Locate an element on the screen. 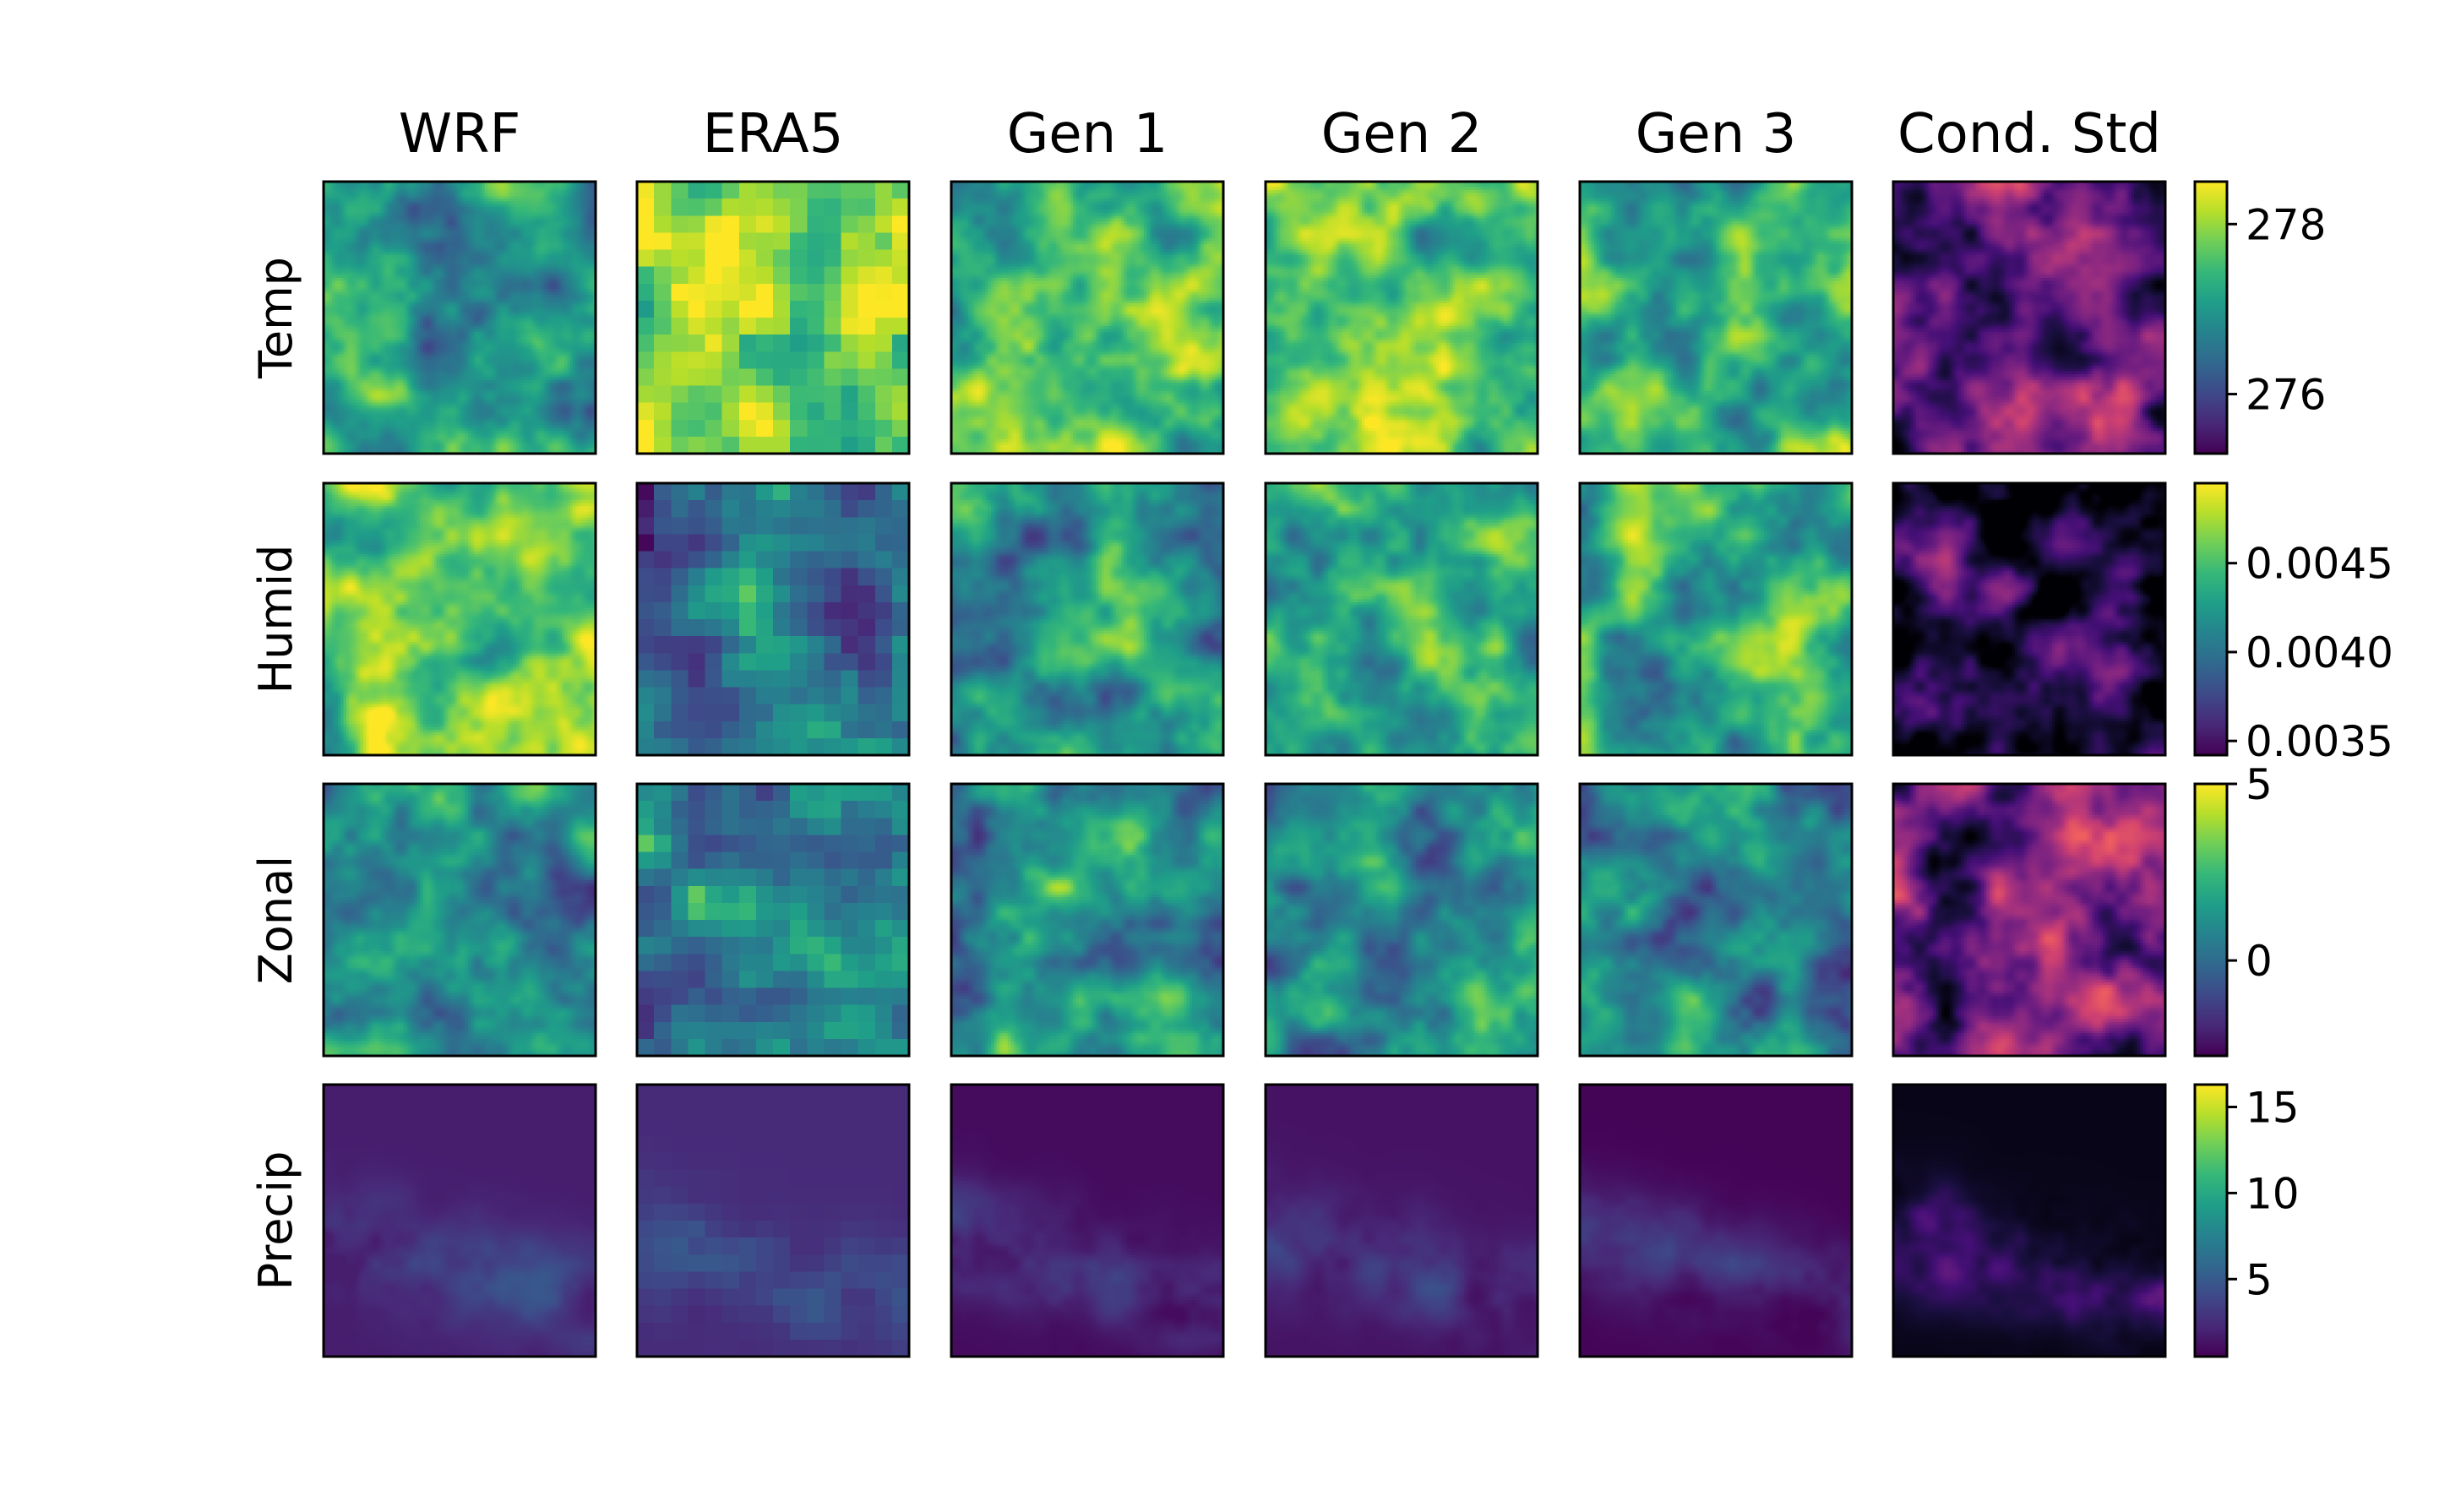 The height and width of the screenshot is (1512, 2450). column-titles: WRF ERA5 Gen 1 Gen 2 Gen 3 Cond. Std is located at coordinates (1280, 134).